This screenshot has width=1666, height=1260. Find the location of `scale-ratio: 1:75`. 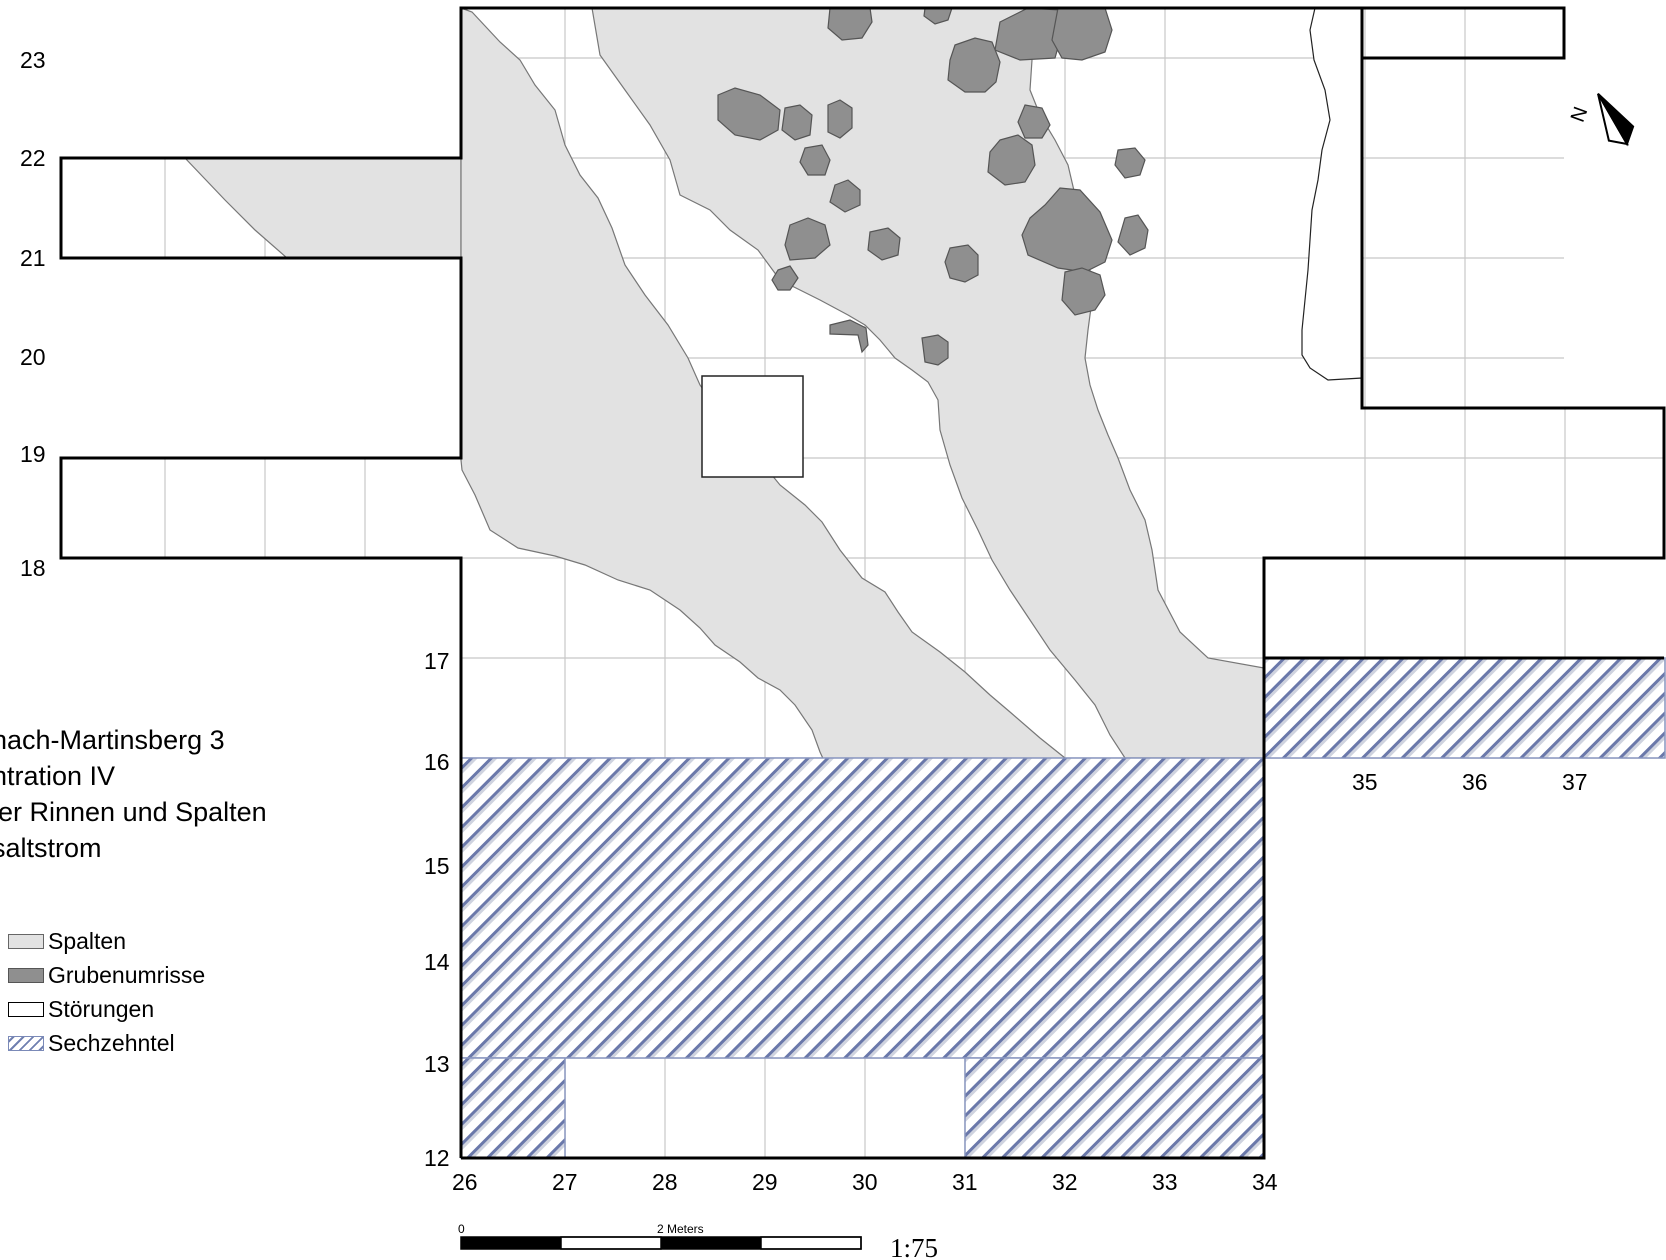

scale-ratio: 1:75 is located at coordinates (914, 1246).